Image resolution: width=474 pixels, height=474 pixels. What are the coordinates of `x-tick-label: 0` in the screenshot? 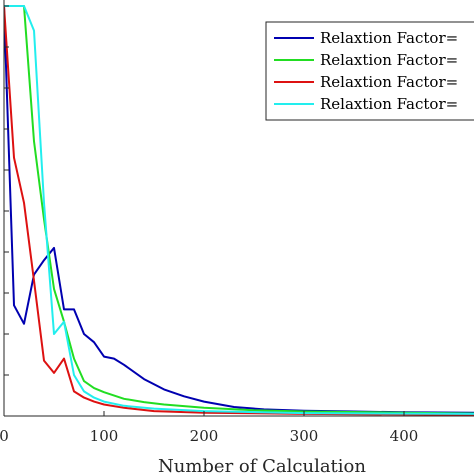 It's located at (4, 436).